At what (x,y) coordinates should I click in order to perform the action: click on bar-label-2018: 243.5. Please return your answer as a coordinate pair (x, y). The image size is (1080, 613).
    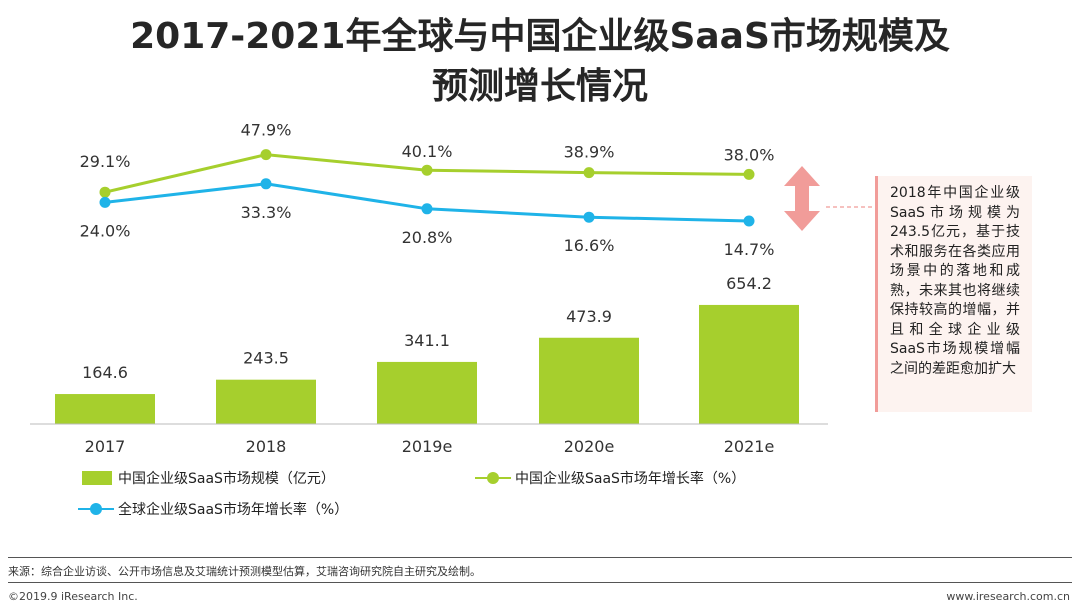
    Looking at the image, I should click on (266, 358).